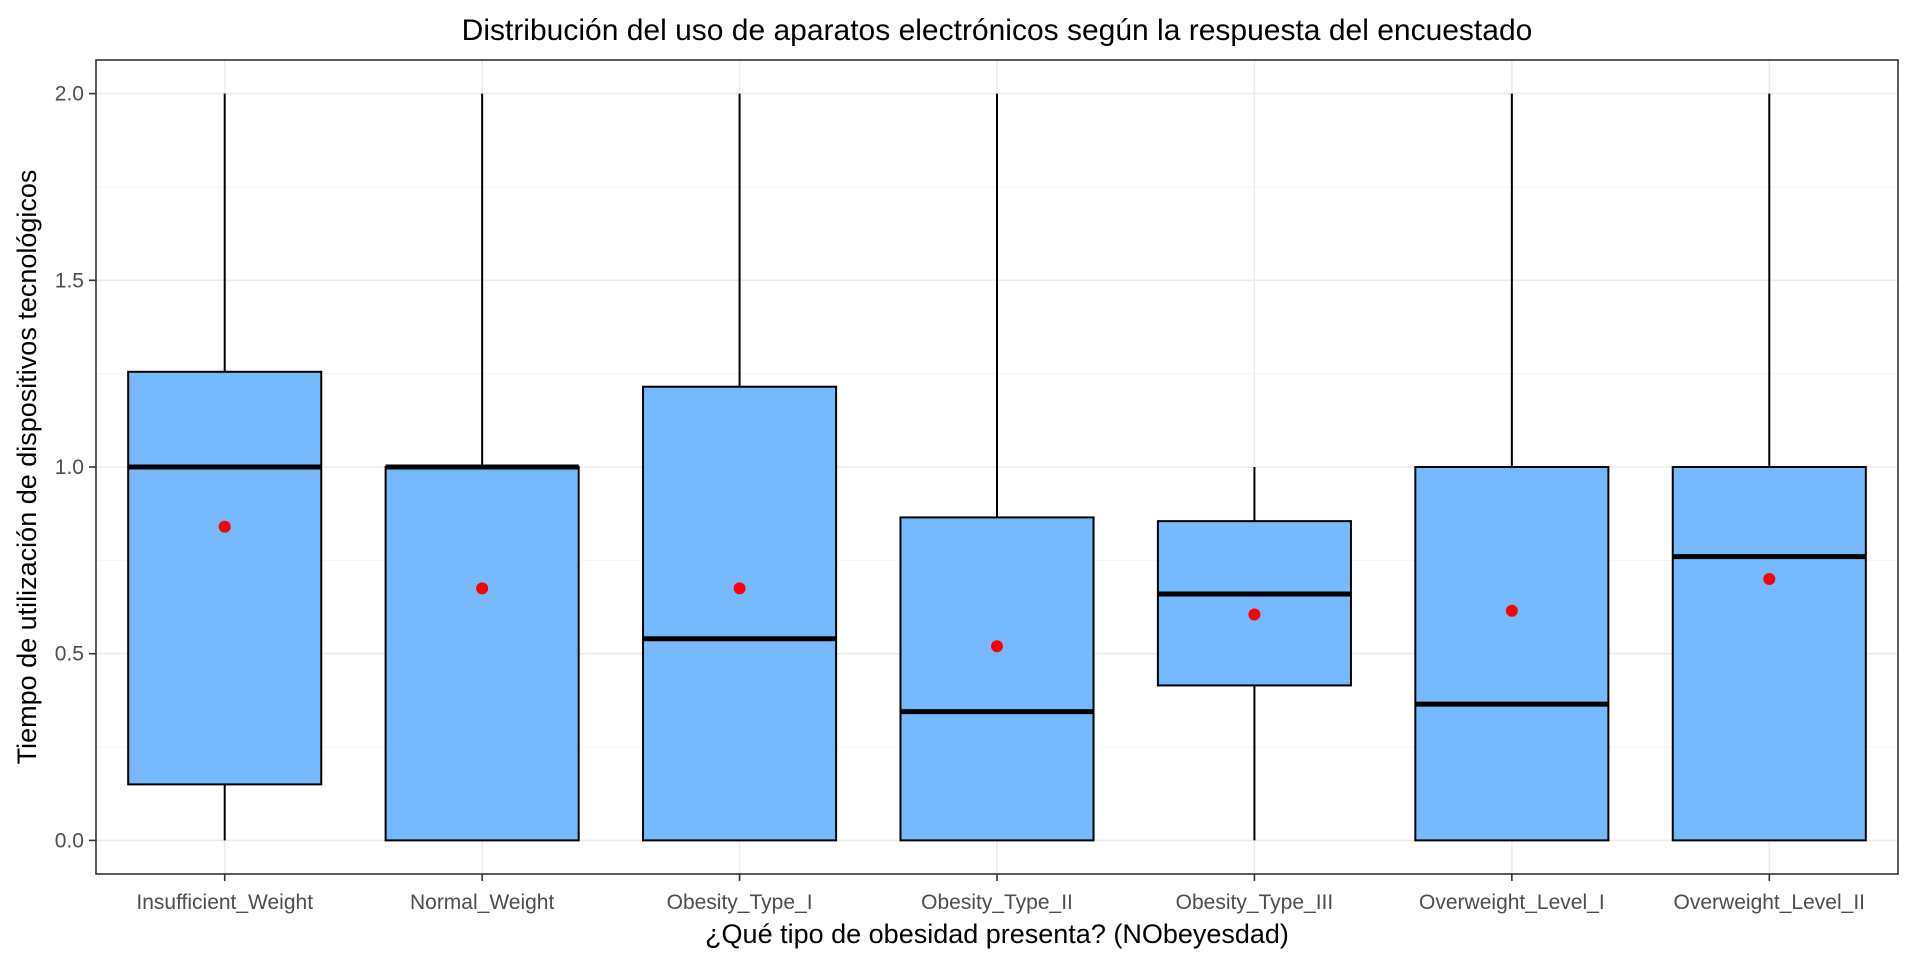  What do you see at coordinates (69, 467) in the screenshot?
I see `y-tick-label: 1.0` at bounding box center [69, 467].